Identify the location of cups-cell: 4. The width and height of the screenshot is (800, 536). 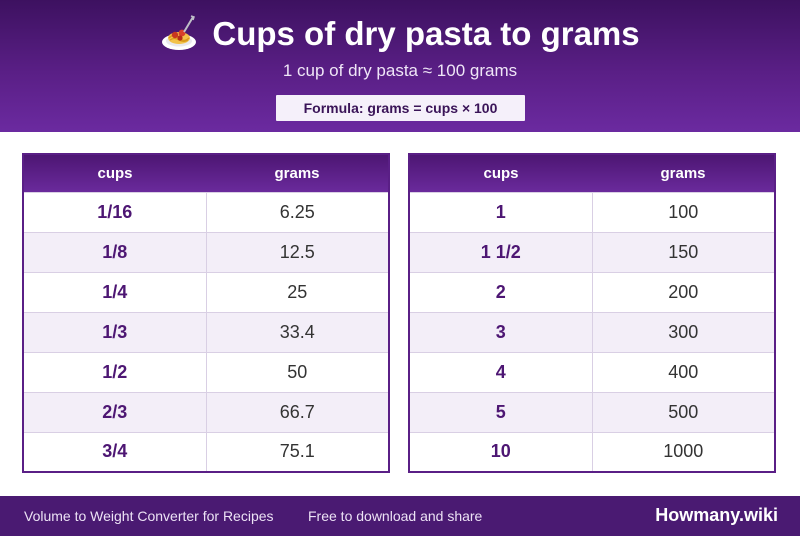
(501, 371).